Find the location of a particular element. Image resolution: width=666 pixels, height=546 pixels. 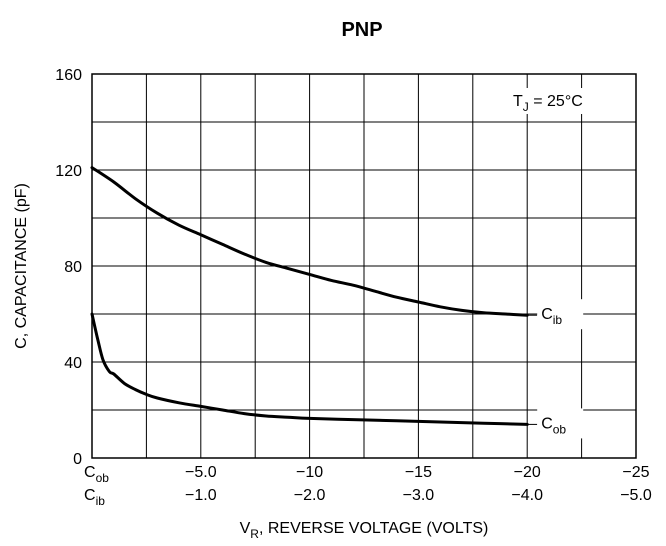

series-label-ob: Cob is located at coordinates (553, 425).